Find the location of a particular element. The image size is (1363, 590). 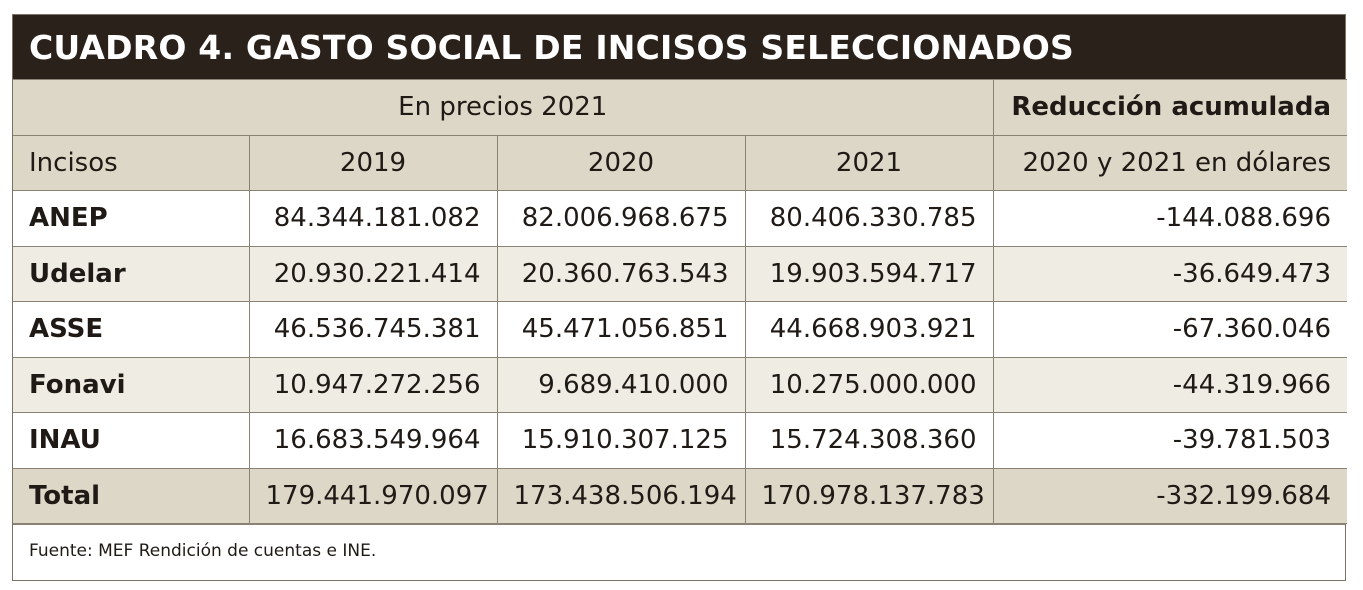

header-group-prices: En precios 2021 is located at coordinates (503, 107).